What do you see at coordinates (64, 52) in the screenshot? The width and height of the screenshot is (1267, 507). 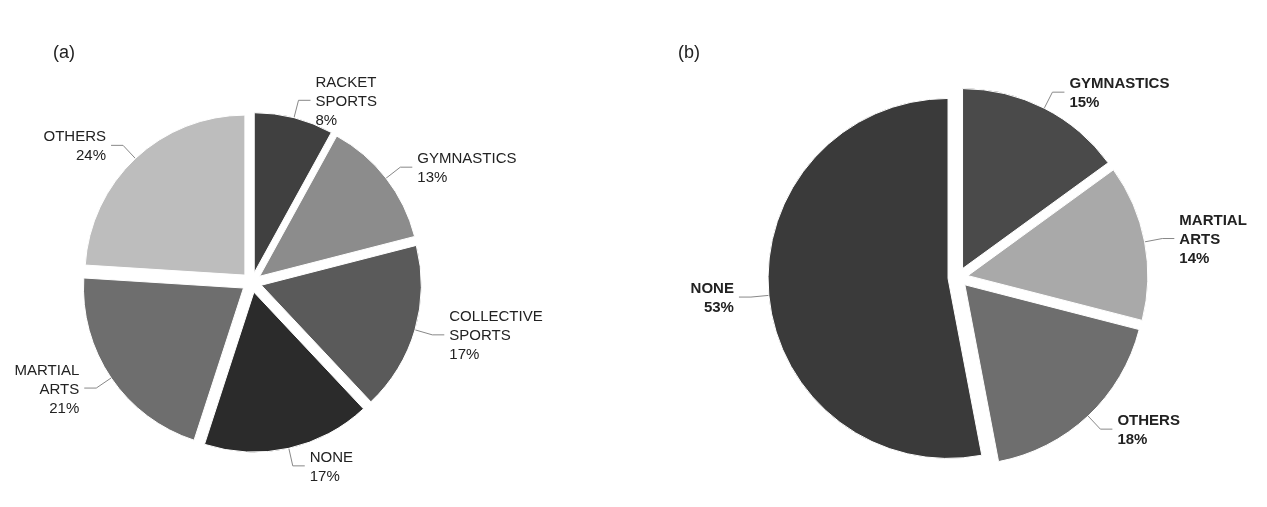 I see `chart-title: (a)` at bounding box center [64, 52].